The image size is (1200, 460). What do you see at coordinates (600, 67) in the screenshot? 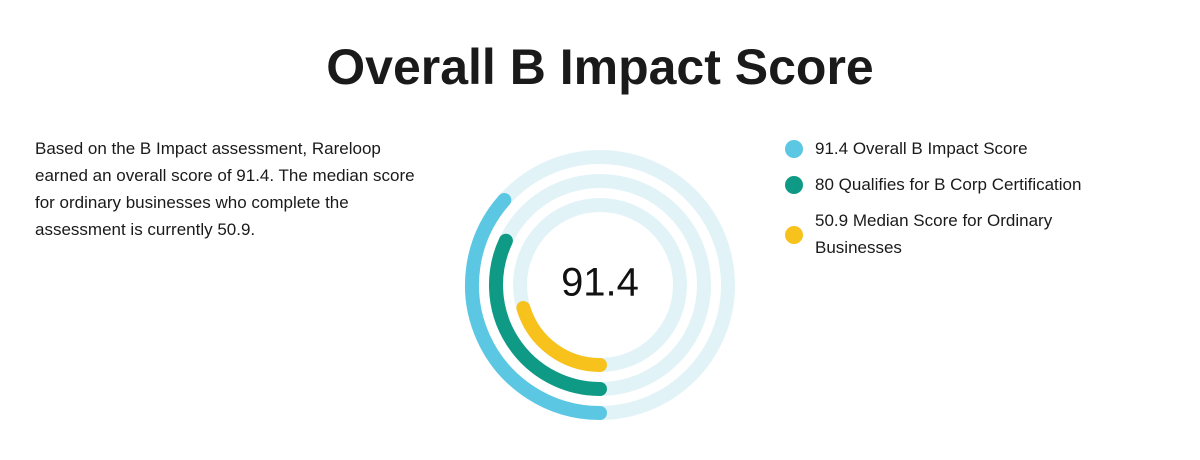
I see `chart-title: Overall B Impact Score` at bounding box center [600, 67].